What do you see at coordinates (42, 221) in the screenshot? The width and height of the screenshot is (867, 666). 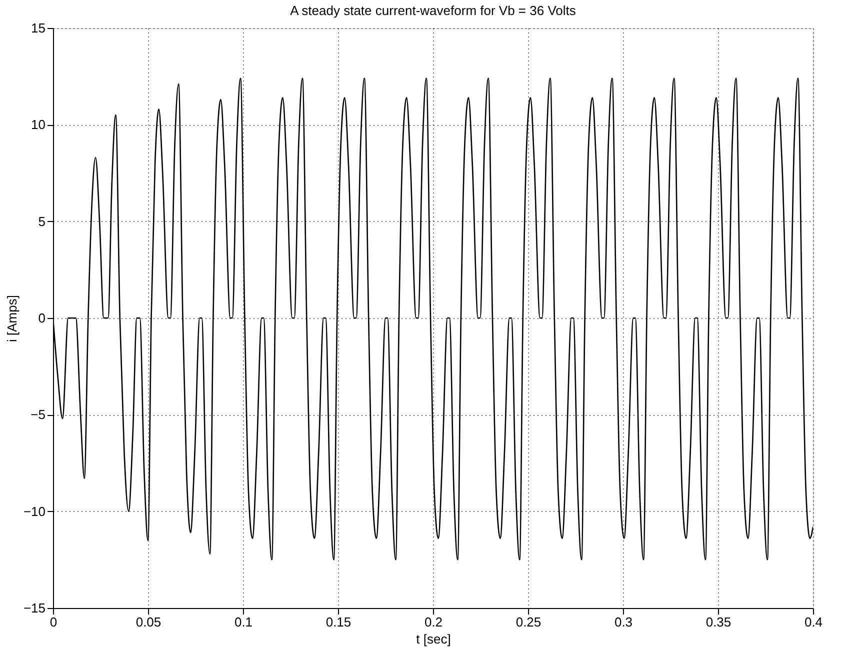 I see `y-tick-label: 5` at bounding box center [42, 221].